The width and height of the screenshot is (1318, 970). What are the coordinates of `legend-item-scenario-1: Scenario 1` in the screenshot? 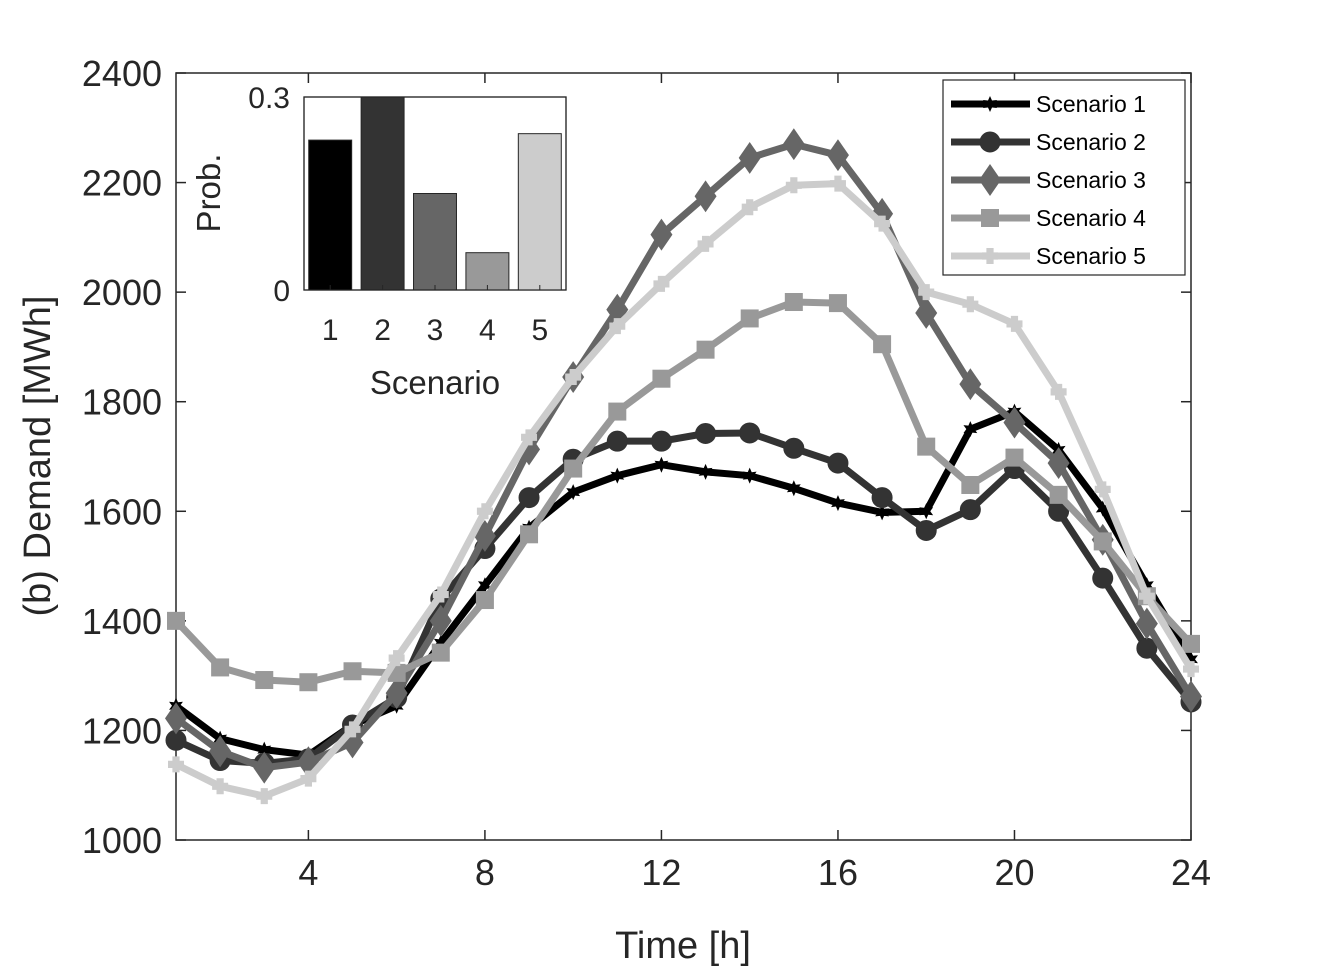 It's located at (1048, 104).